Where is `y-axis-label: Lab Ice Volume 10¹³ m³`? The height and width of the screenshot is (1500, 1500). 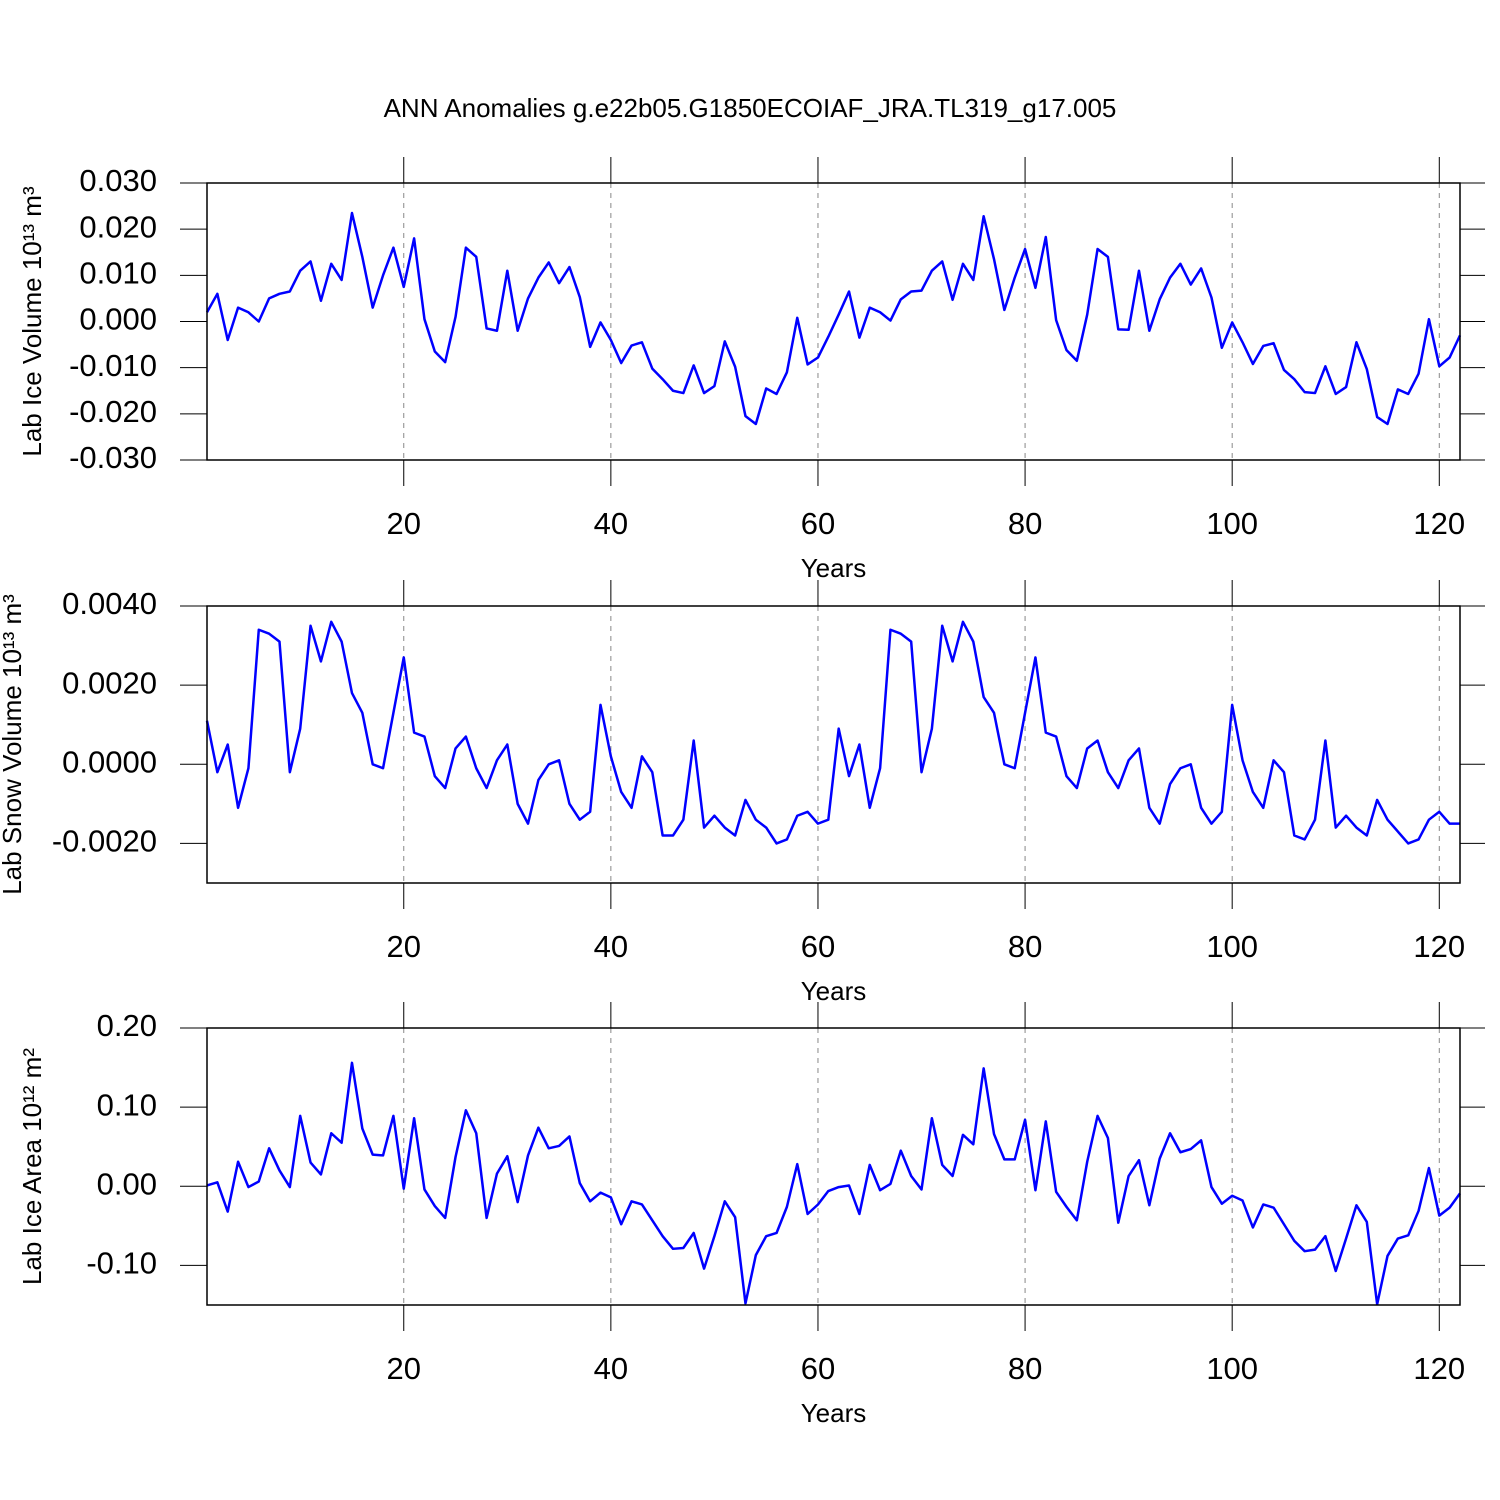 y-axis-label: Lab Ice Volume 10¹³ m³ is located at coordinates (32, 321).